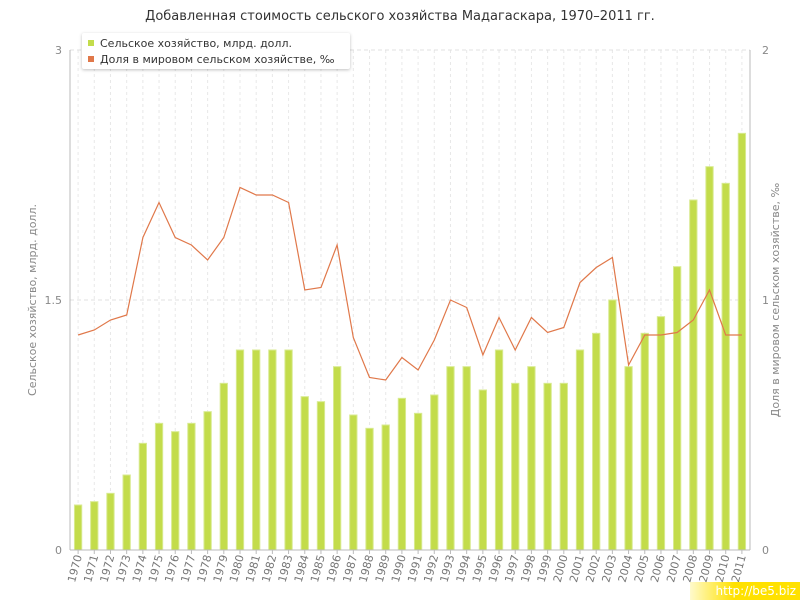 The height and width of the screenshot is (600, 800). What do you see at coordinates (466, 458) in the screenshot?
I see `bar-1994` at bounding box center [466, 458].